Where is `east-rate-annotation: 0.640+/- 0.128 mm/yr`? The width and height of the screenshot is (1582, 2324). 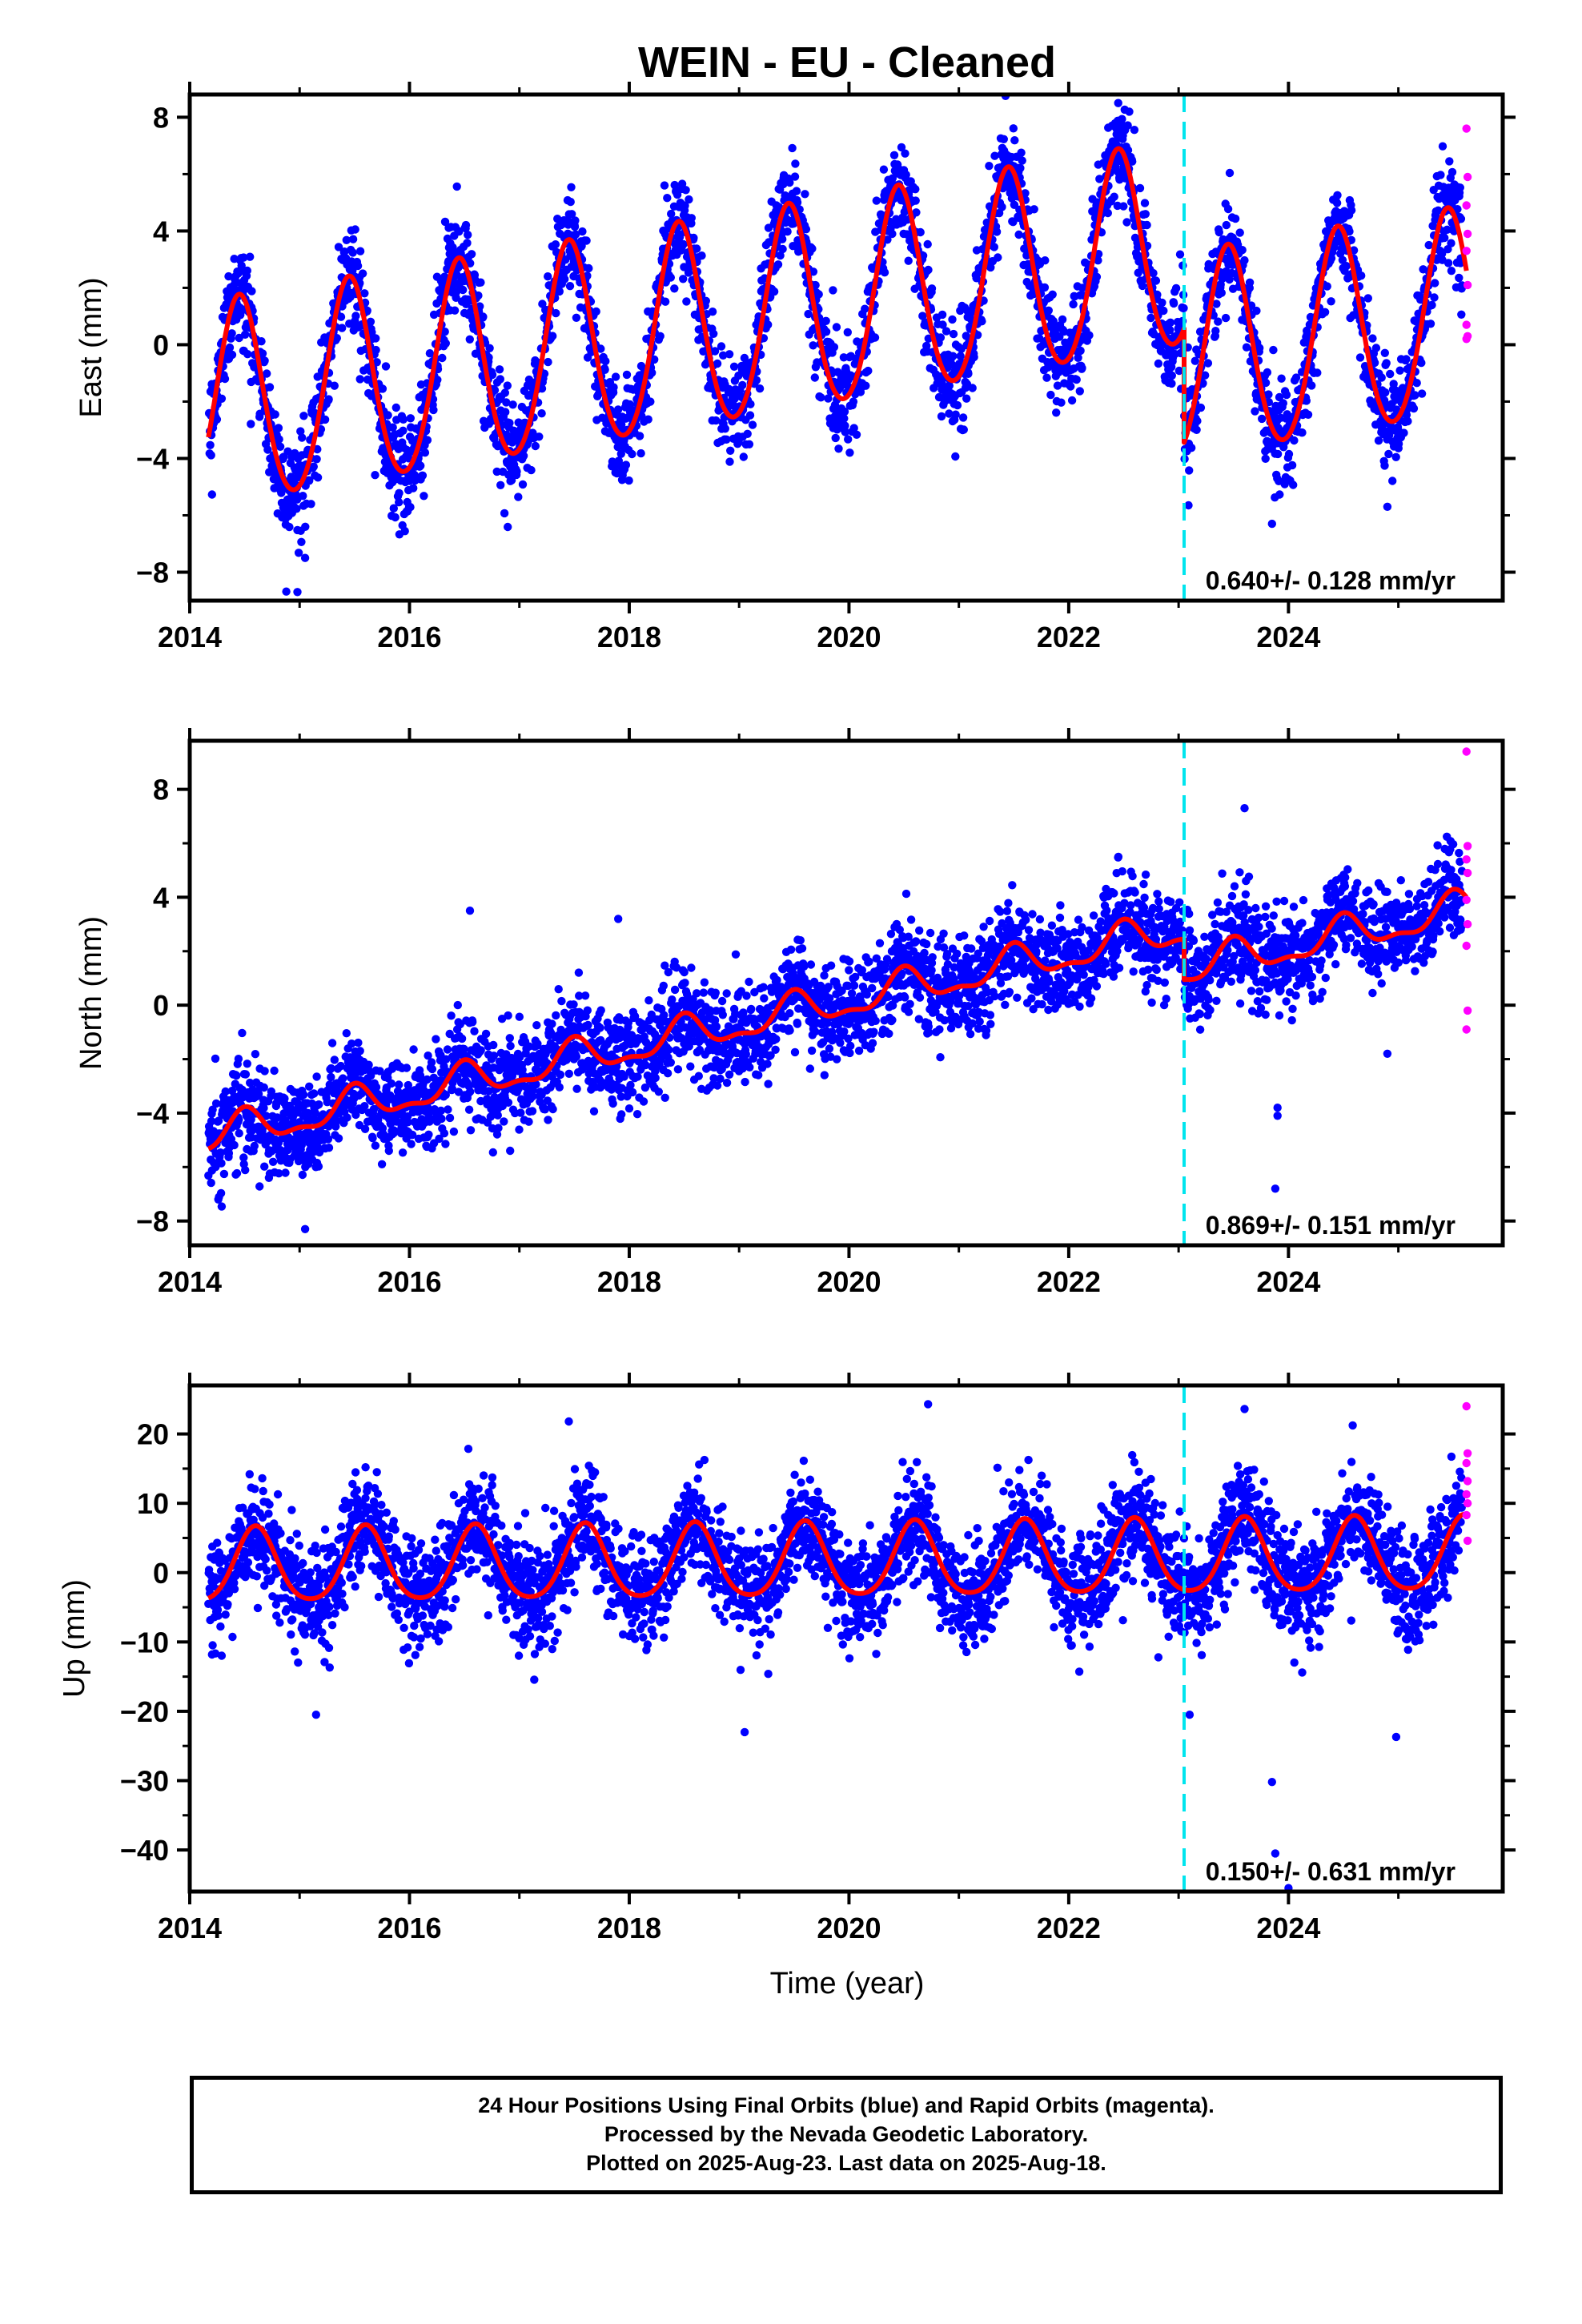
east-rate-annotation: 0.640+/- 0.128 mm/yr is located at coordinates (1331, 580).